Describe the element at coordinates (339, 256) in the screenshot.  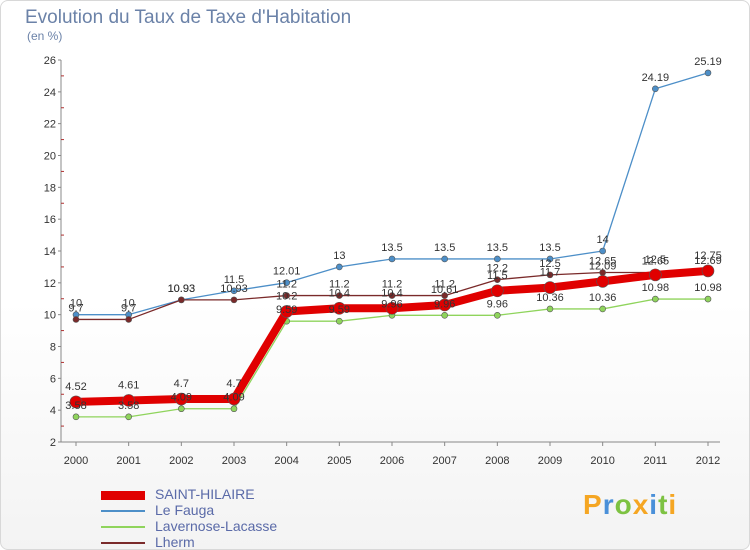
I see `data-label: 13` at that location.